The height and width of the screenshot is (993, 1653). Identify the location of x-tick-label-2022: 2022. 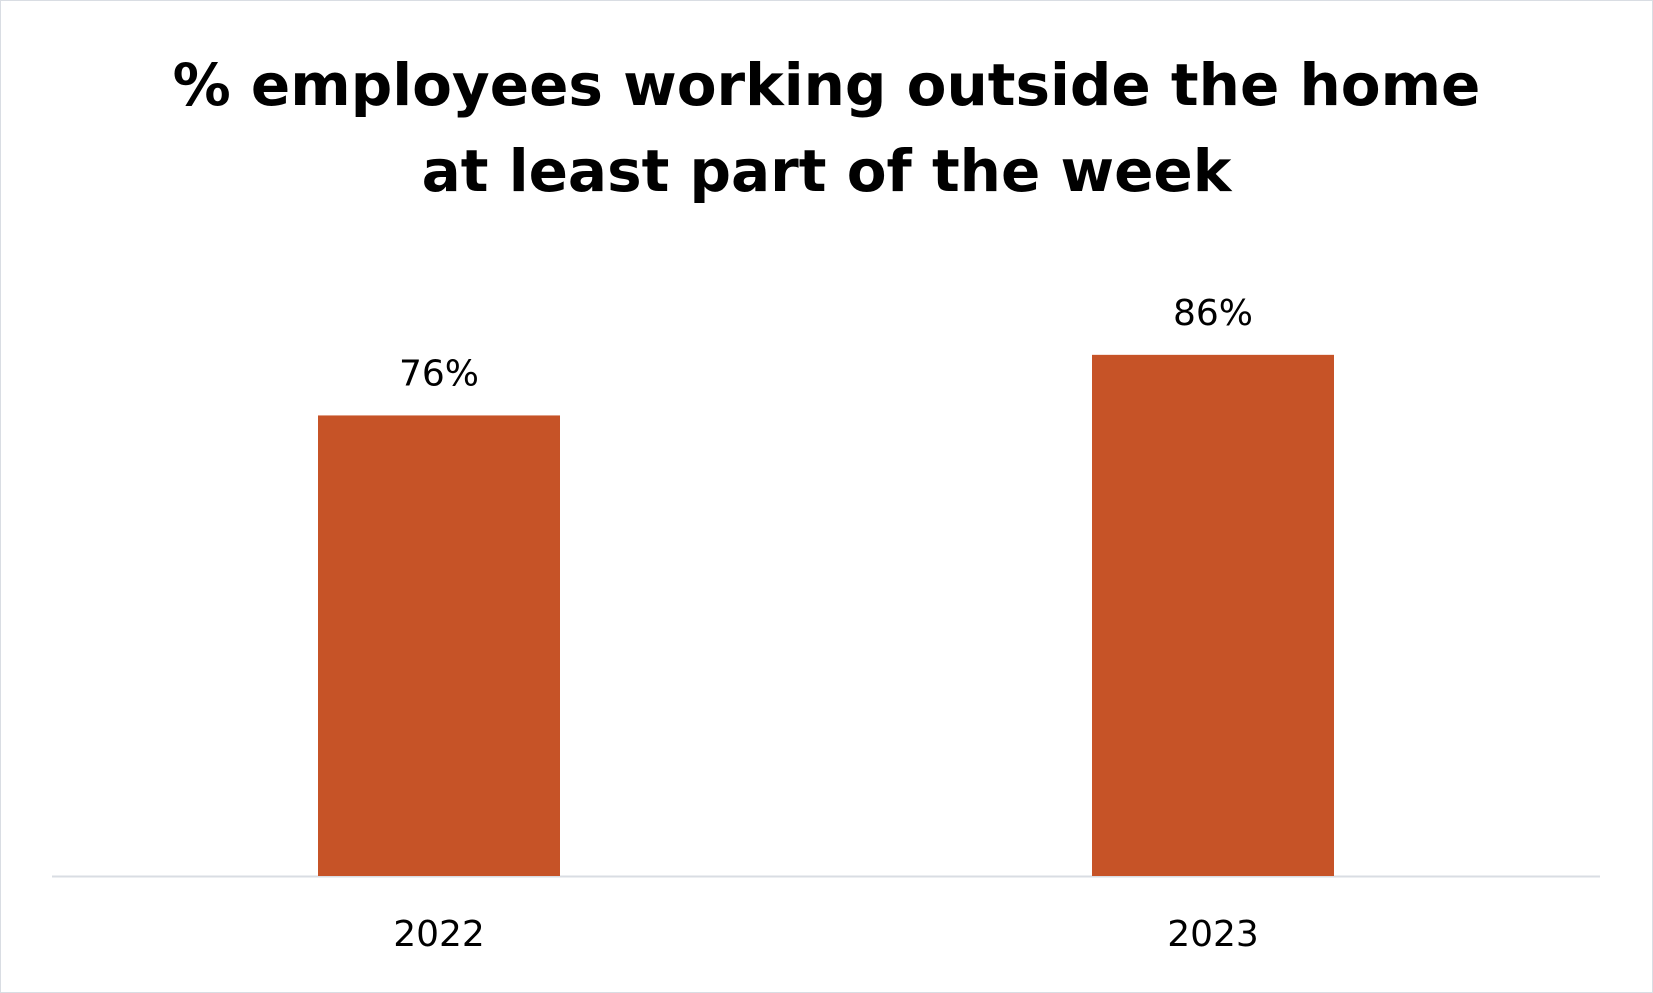
(439, 934).